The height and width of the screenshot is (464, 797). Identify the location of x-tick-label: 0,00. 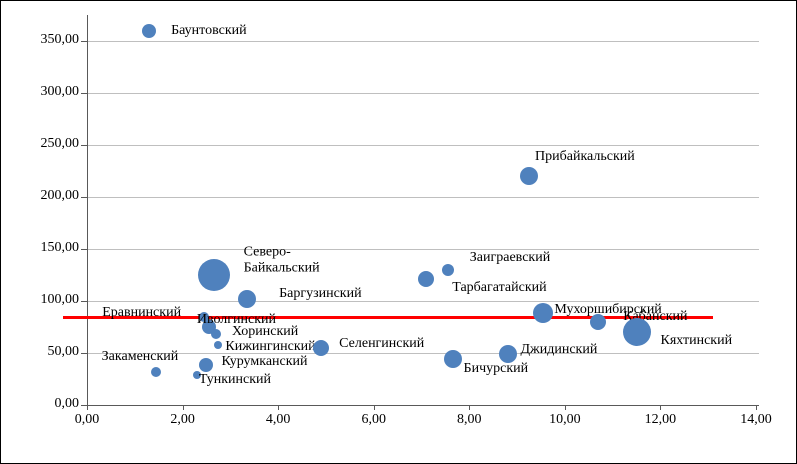
(87, 419).